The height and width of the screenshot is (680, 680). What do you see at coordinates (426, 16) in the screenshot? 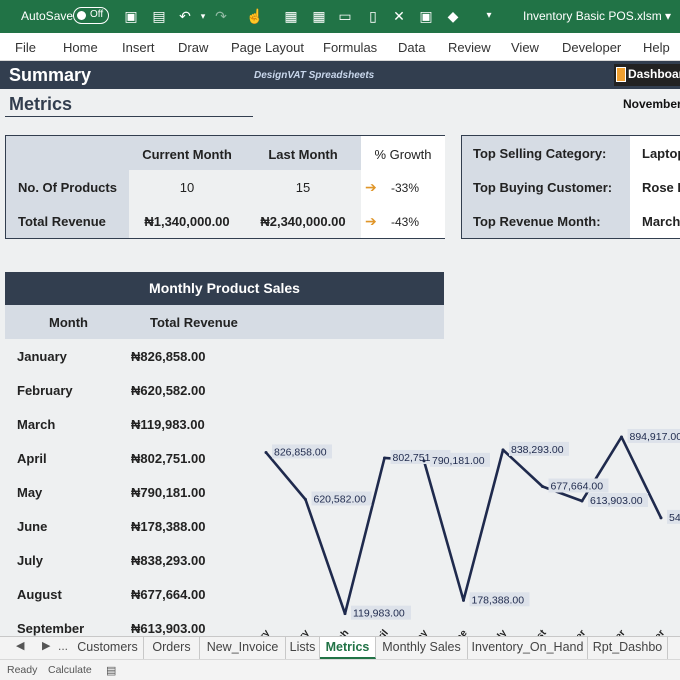
I see `image-icon: ▣` at bounding box center [426, 16].